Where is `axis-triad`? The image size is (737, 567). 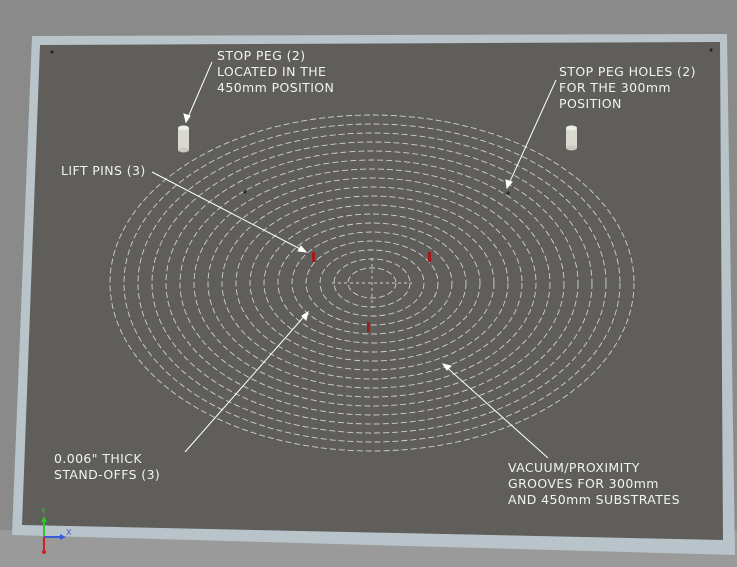
axis-triad is located at coordinates (53, 535).